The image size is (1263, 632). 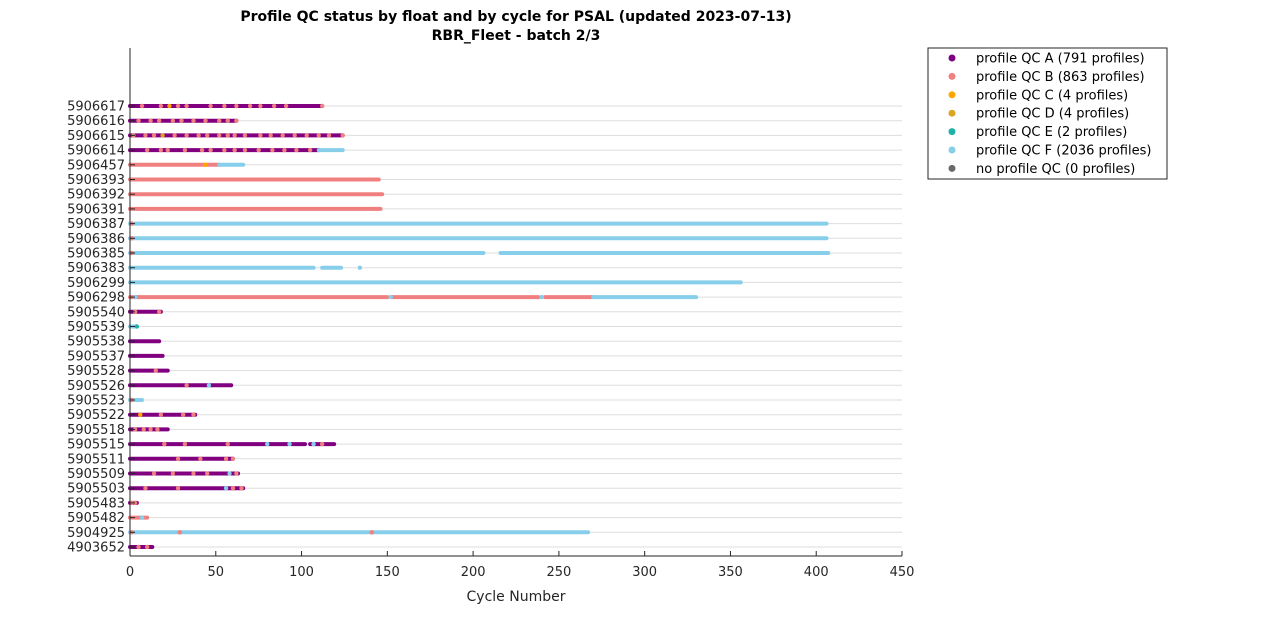 I want to click on x-tick-label: 350, so click(x=730, y=572).